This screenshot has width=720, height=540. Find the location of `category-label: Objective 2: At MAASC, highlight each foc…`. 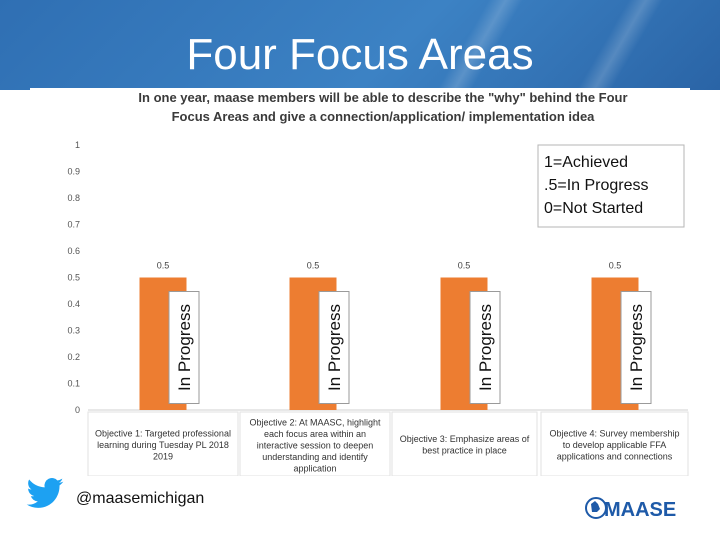

category-label: Objective 2: At MAASC, highlight each foc… is located at coordinates (315, 446).